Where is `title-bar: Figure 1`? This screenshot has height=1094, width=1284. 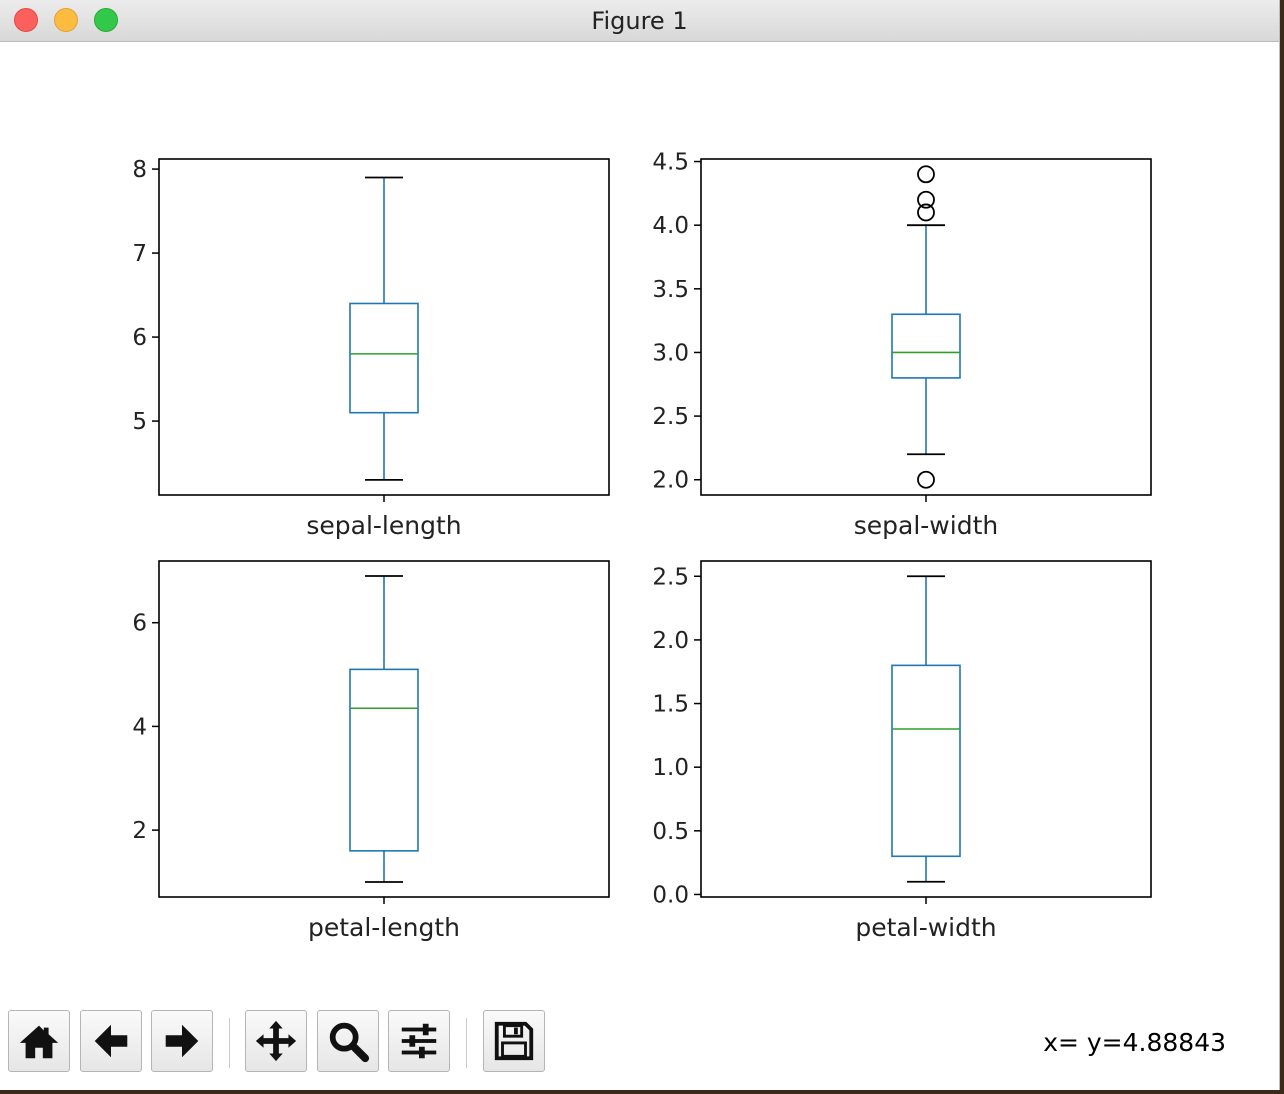
title-bar: Figure 1 is located at coordinates (639, 21).